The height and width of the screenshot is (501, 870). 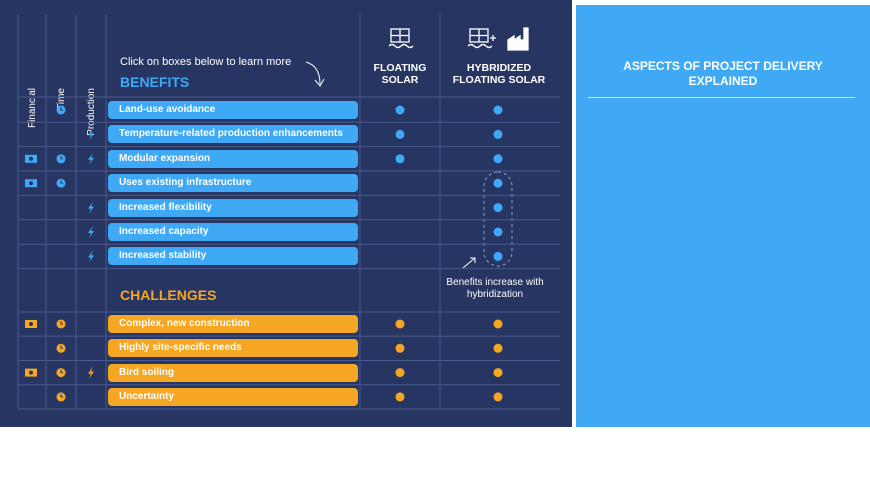 What do you see at coordinates (233, 158) in the screenshot?
I see `row-button: Modular expansion` at bounding box center [233, 158].